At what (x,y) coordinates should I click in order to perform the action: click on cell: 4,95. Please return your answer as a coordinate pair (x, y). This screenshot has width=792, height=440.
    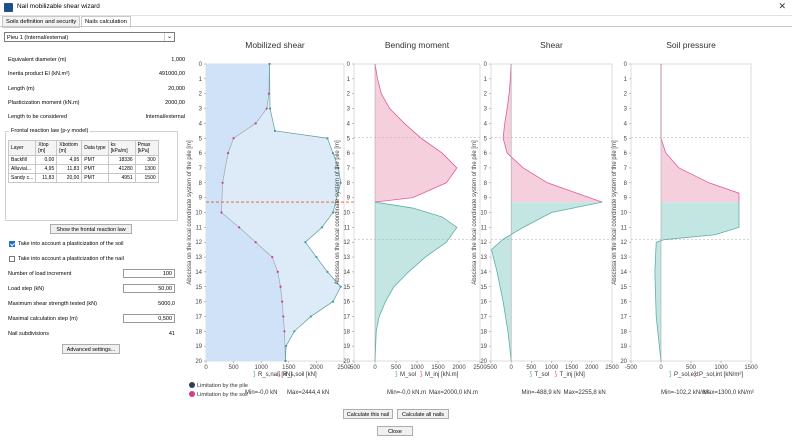
    Looking at the image, I should click on (46, 169).